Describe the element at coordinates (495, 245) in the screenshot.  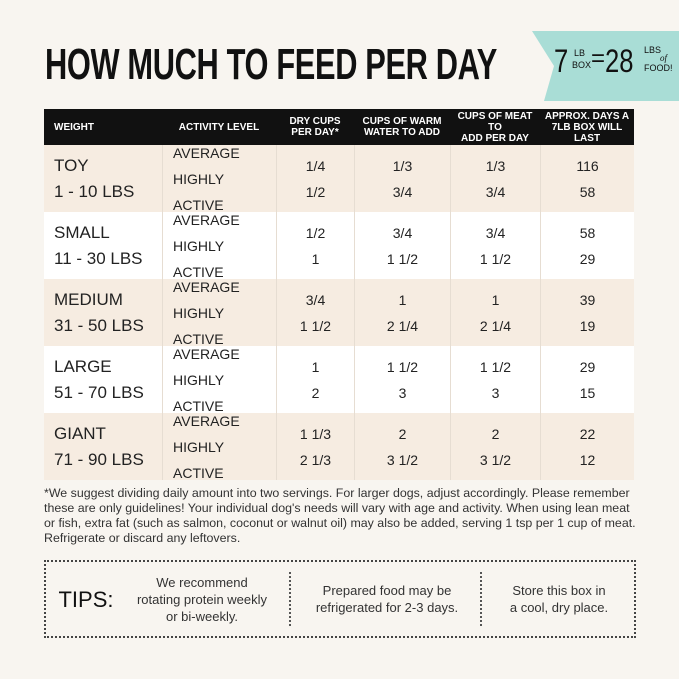
I see `meat-cell: 3/4 1 1/2` at that location.